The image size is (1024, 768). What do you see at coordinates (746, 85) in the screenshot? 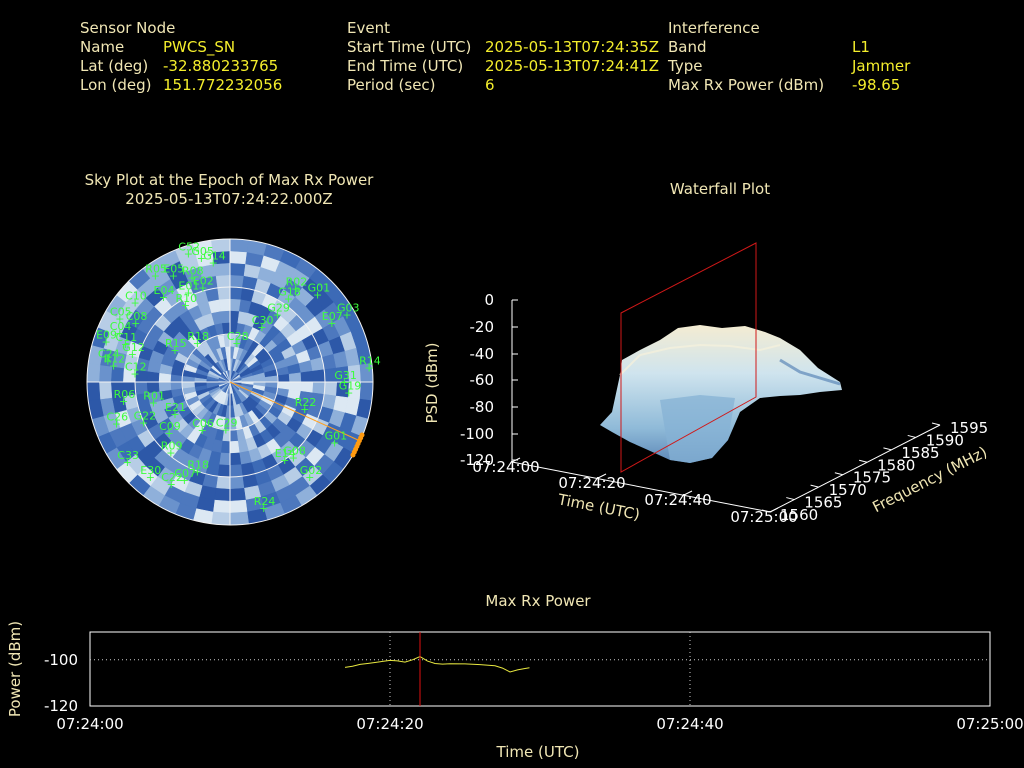
I see `interference-maxrx-label: Max Rx Power (dBm)` at bounding box center [746, 85].